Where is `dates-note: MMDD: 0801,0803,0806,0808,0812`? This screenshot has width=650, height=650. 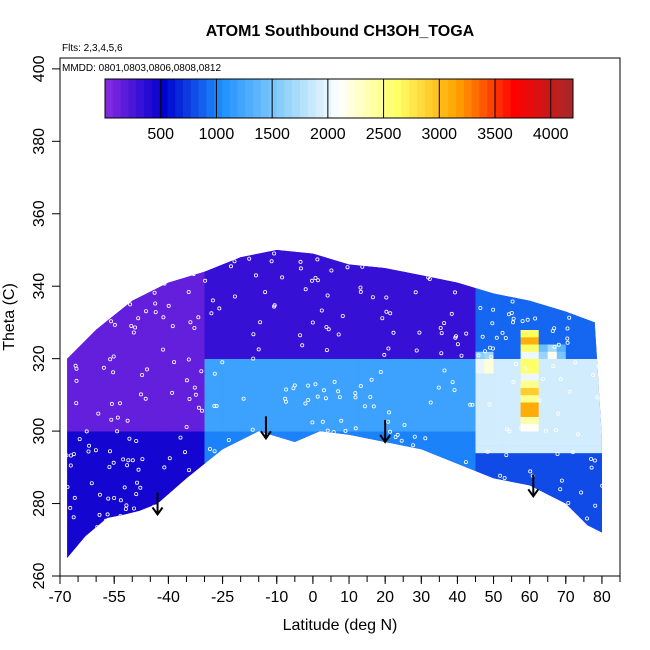
dates-note: MMDD: 0801,0803,0806,0808,0812 is located at coordinates (141, 68).